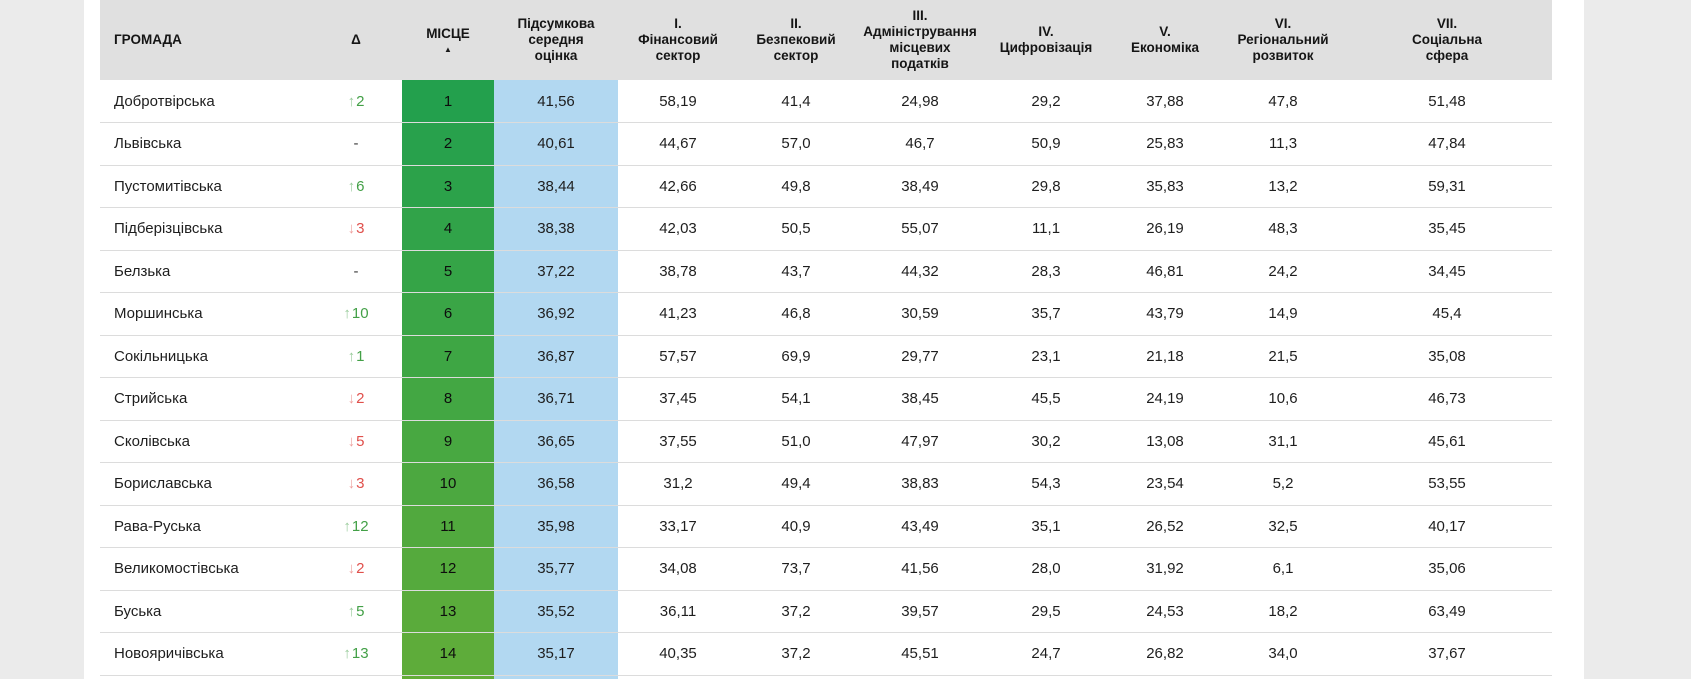 This screenshot has height=679, width=1691. What do you see at coordinates (678, 40) in the screenshot?
I see `column-header-s1: I. Фінансовий сектор` at bounding box center [678, 40].